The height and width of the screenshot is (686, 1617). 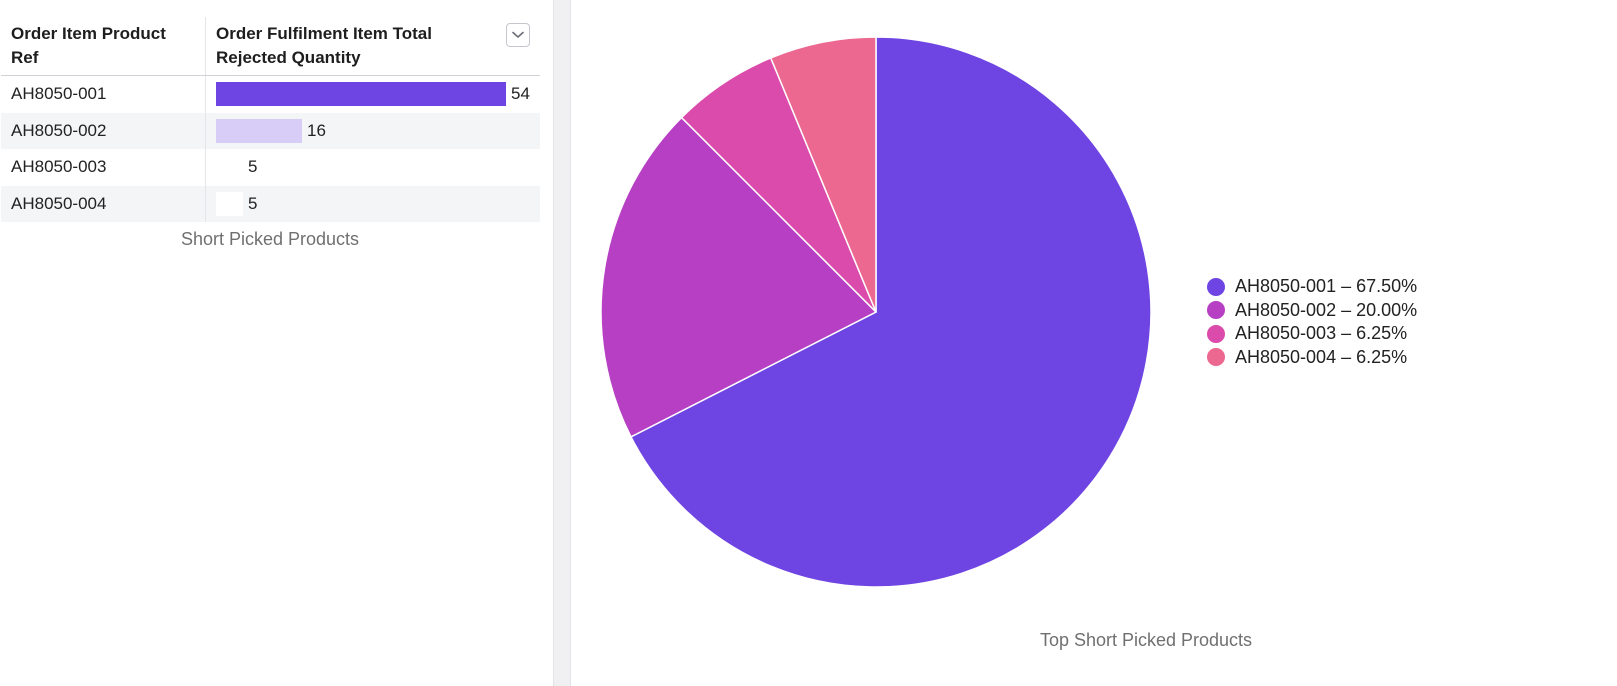 What do you see at coordinates (103, 94) in the screenshot?
I see `cell-product-ref: AH8050-001` at bounding box center [103, 94].